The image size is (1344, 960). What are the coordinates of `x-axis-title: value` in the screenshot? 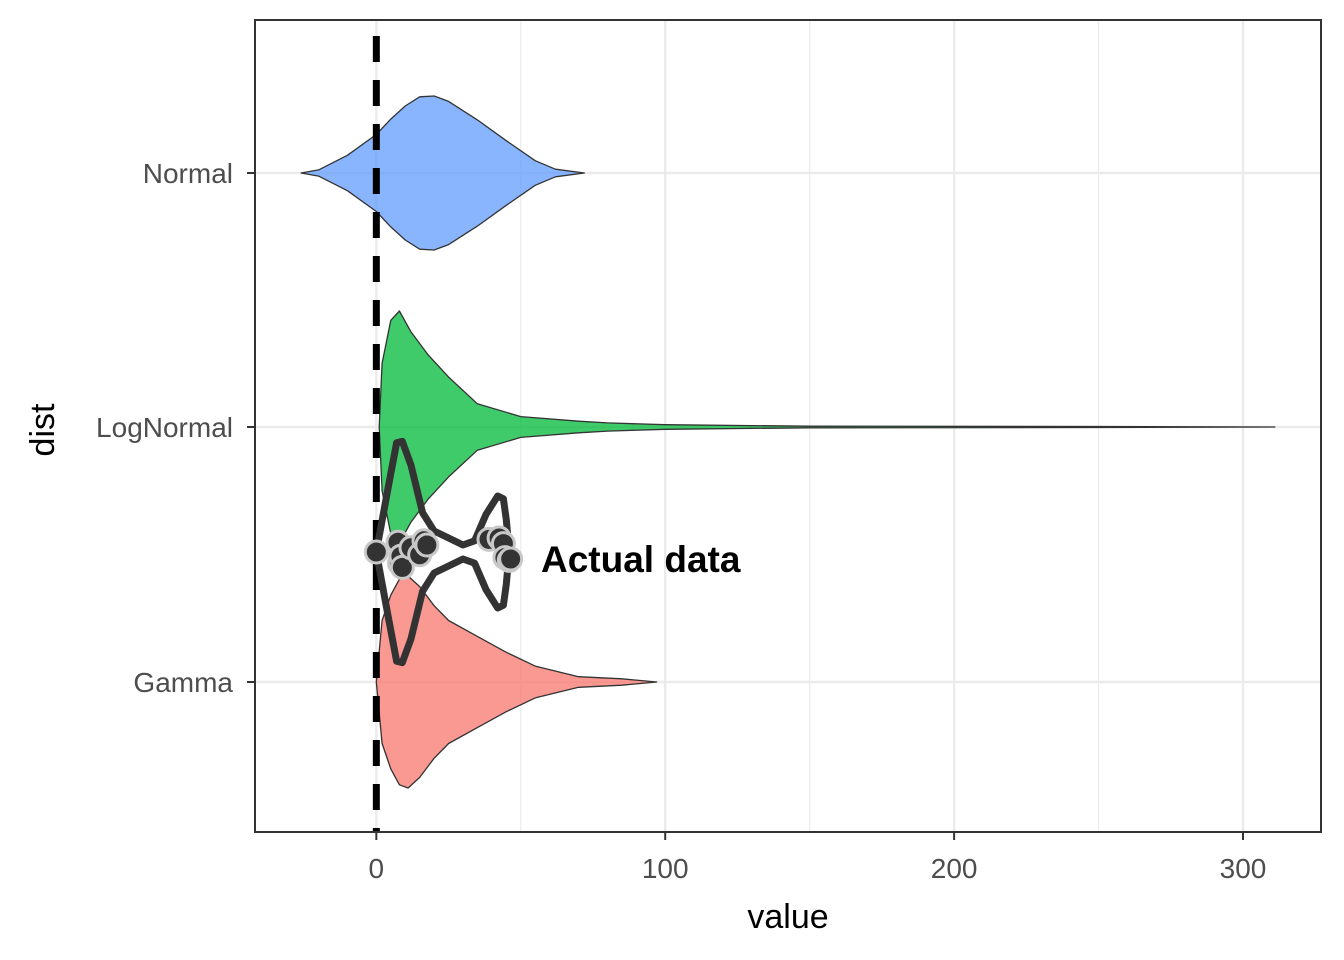 It's located at (787, 917).